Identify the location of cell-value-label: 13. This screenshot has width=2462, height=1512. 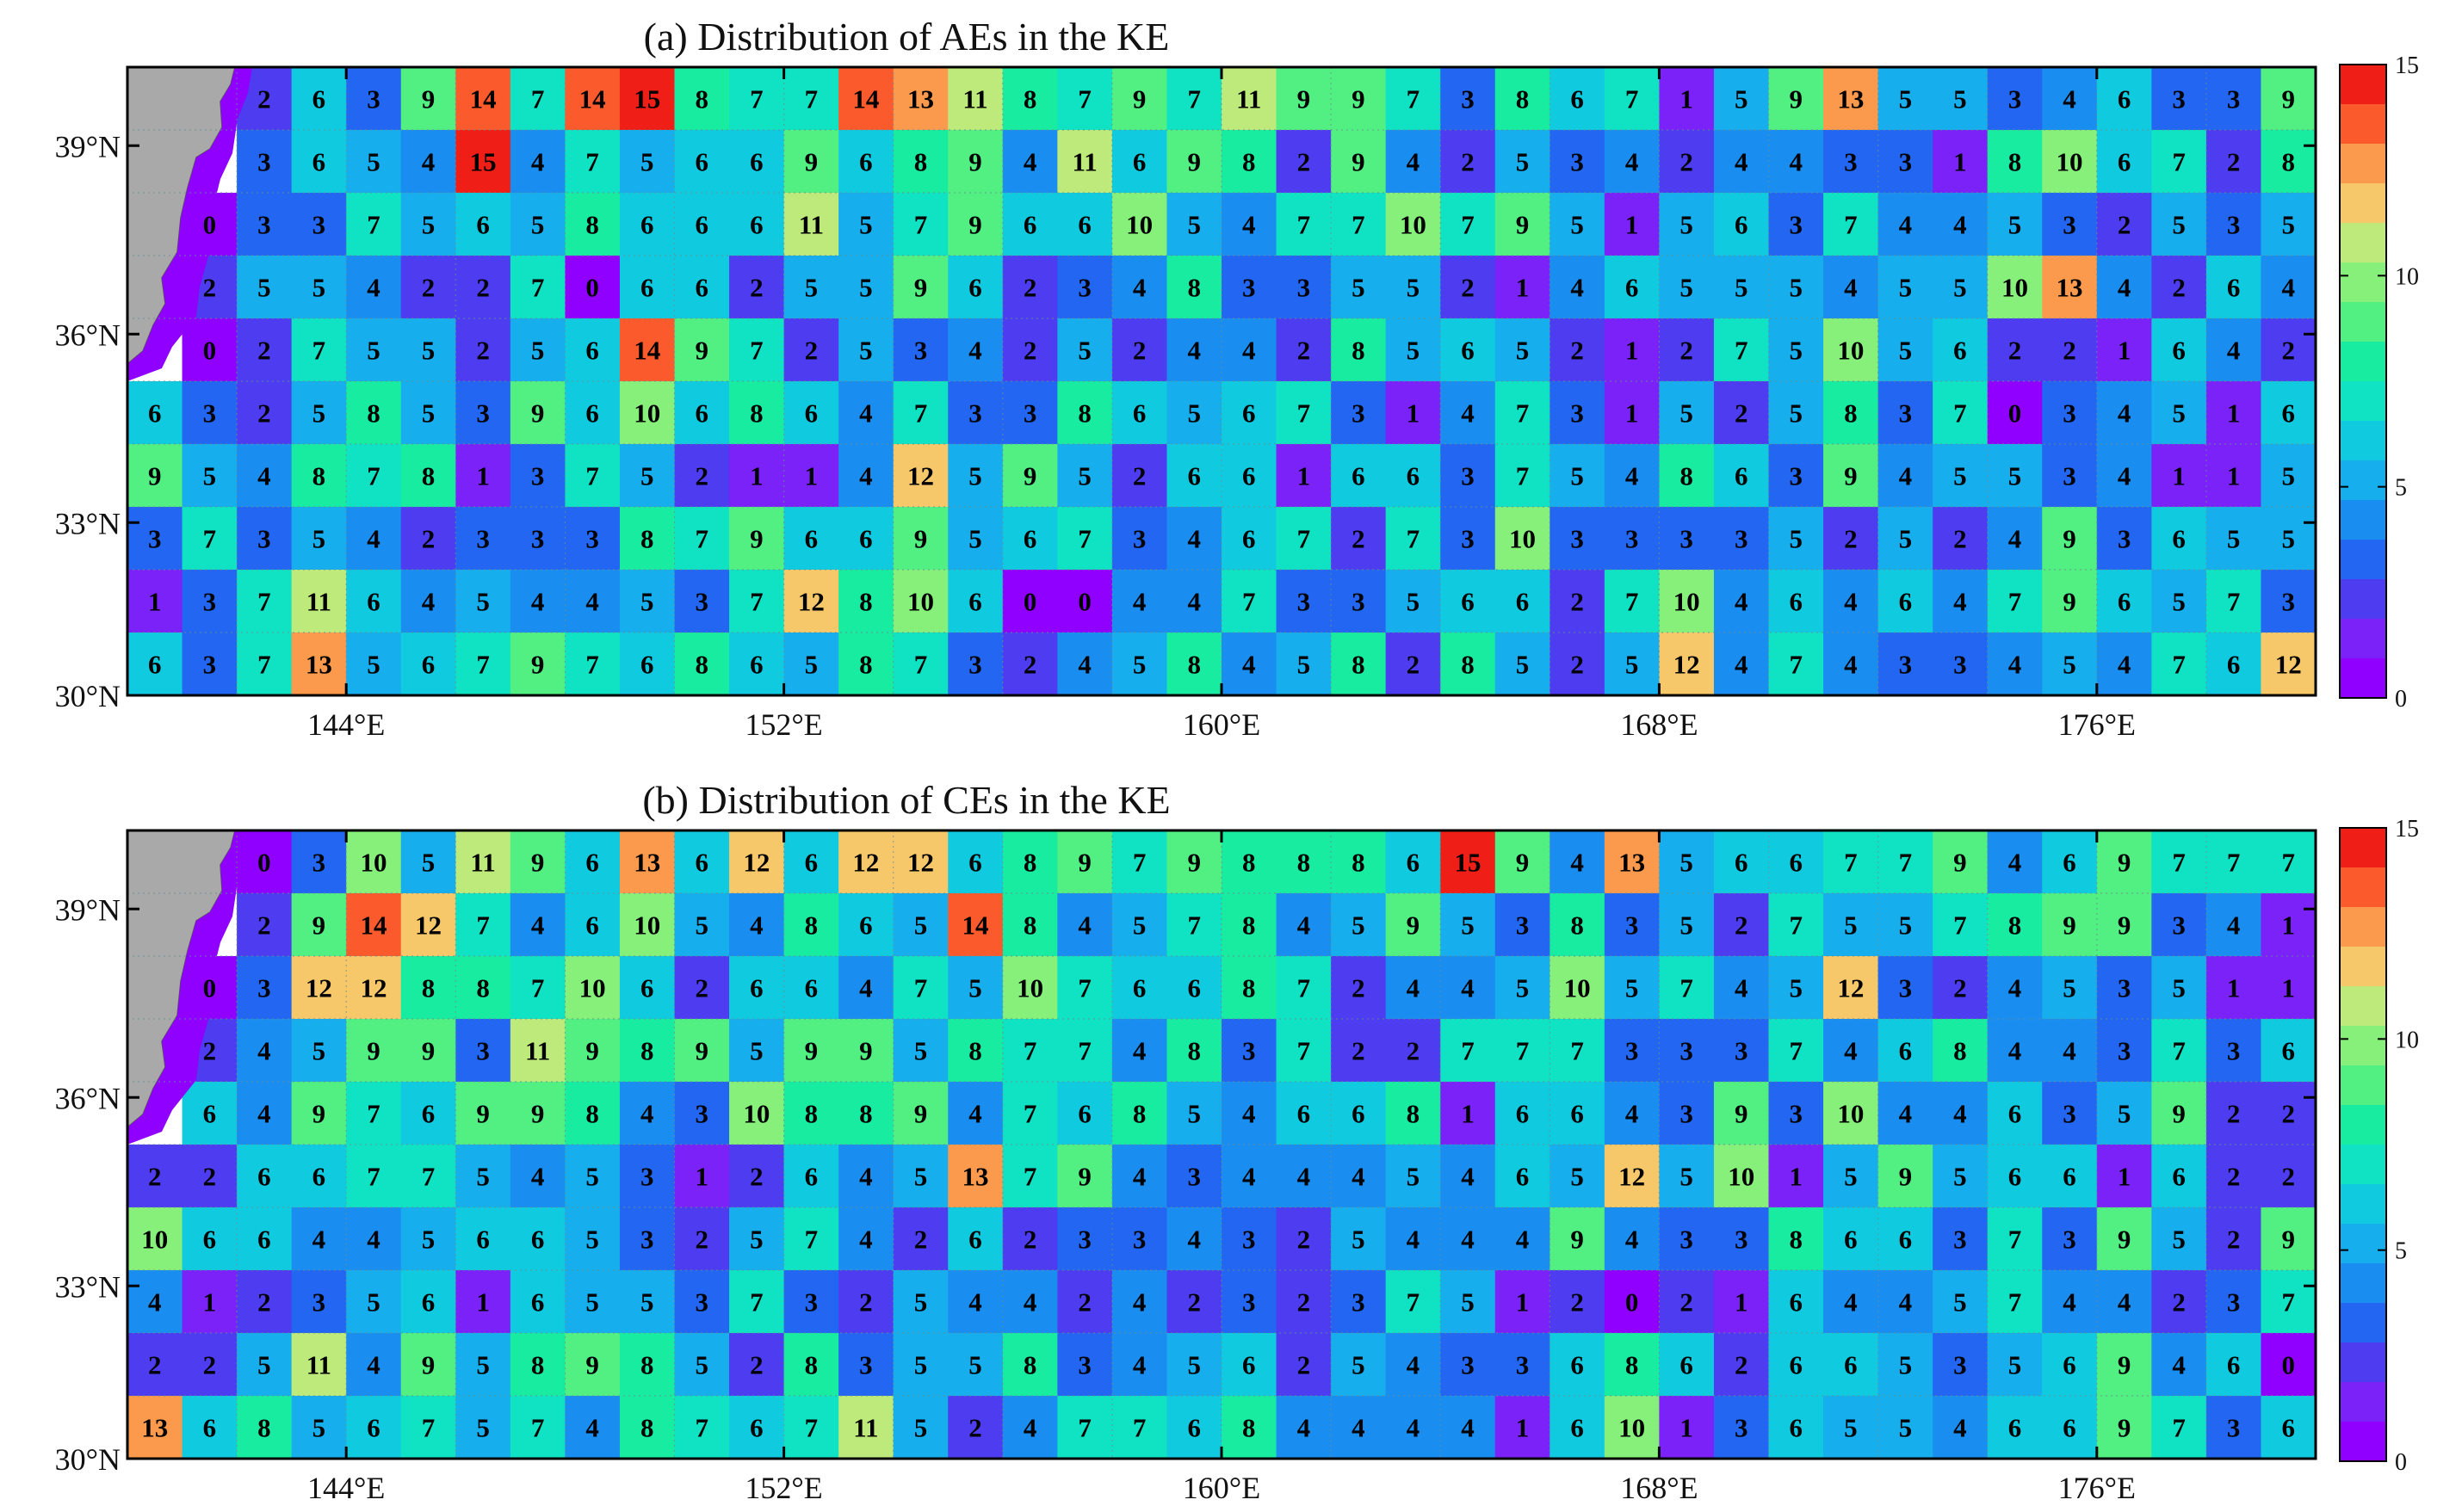
(319, 665).